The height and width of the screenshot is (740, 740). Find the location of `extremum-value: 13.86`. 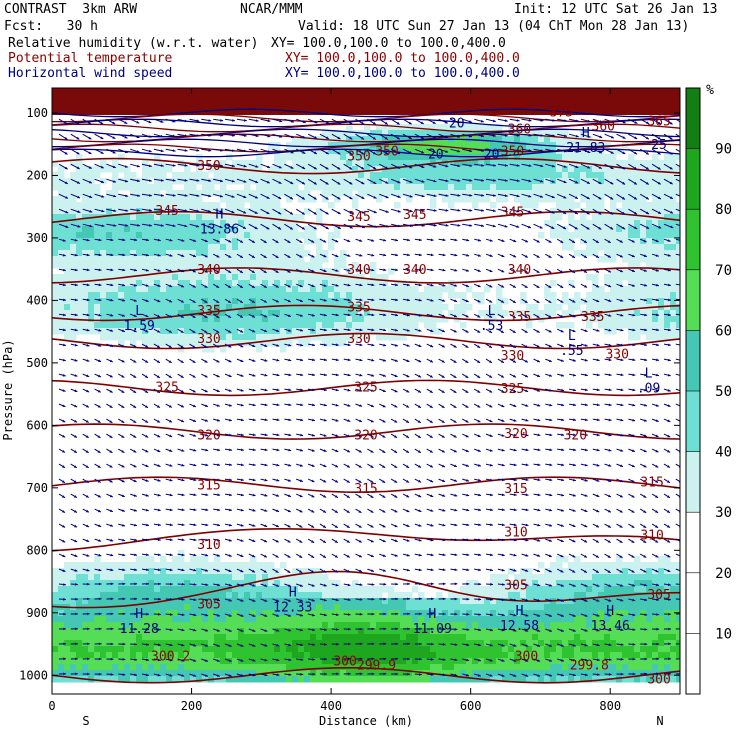

extremum-value: 13.86 is located at coordinates (219, 229).